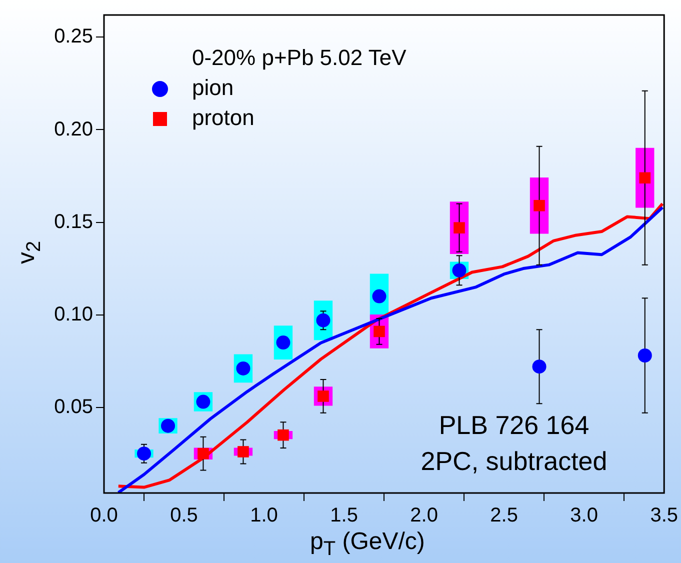 The image size is (681, 563). I want to click on x-axis-title: p$_{T}$ (GeV/c), so click(367, 544).